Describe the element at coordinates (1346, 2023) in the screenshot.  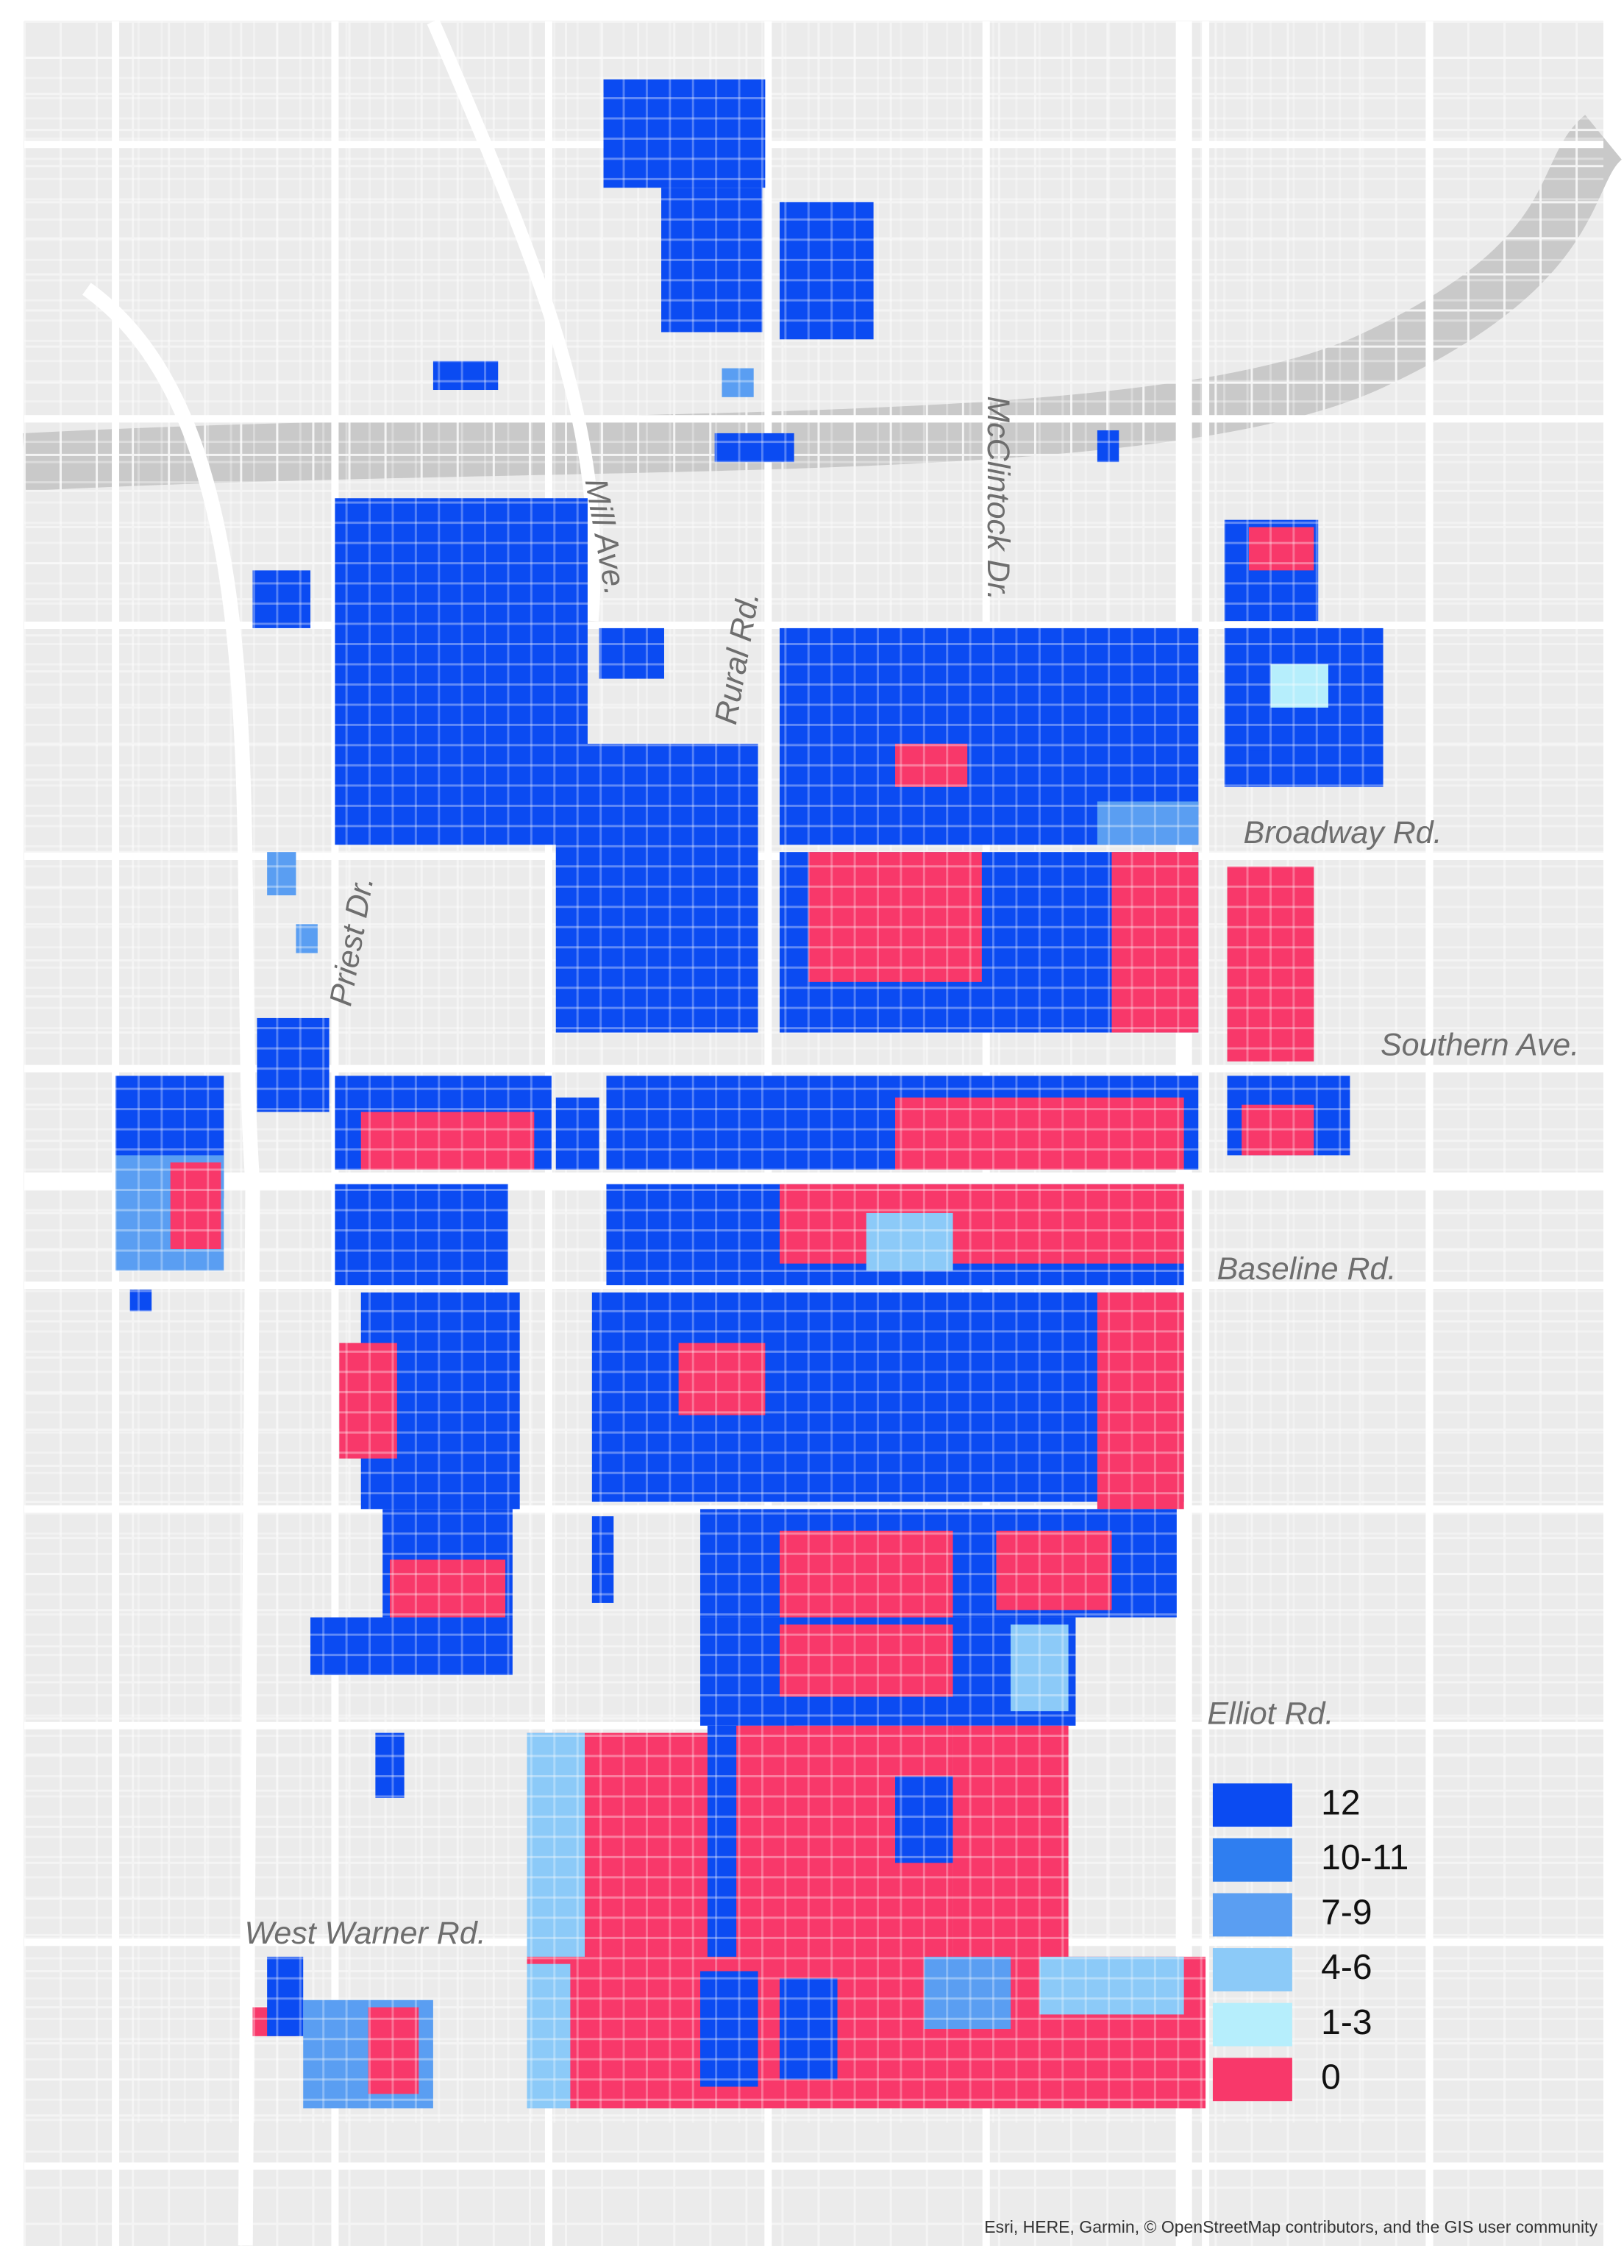
I see `legend-label: 1-3` at that location.